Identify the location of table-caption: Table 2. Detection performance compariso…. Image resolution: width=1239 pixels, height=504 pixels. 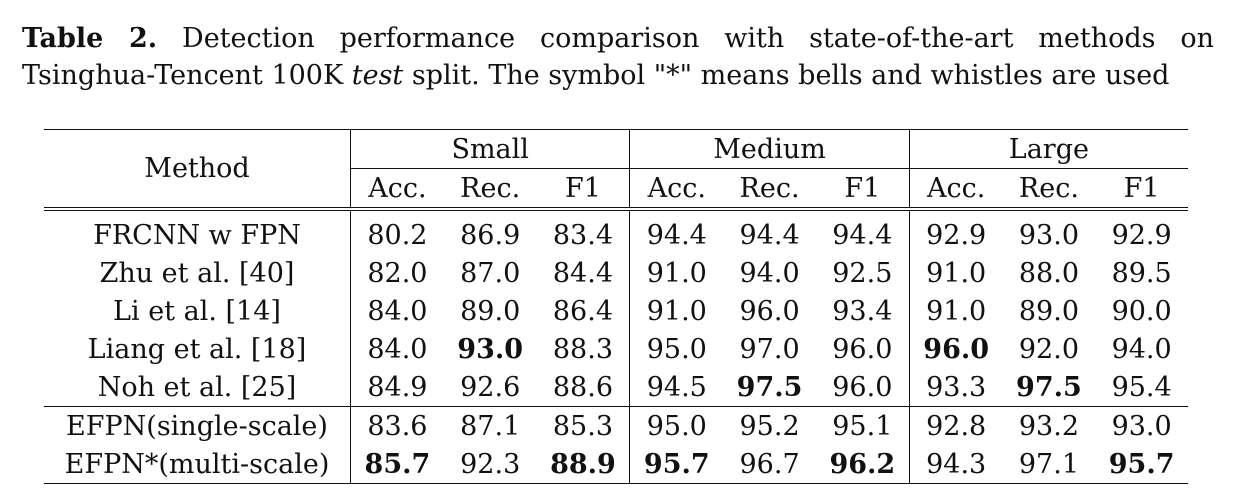
(618, 57).